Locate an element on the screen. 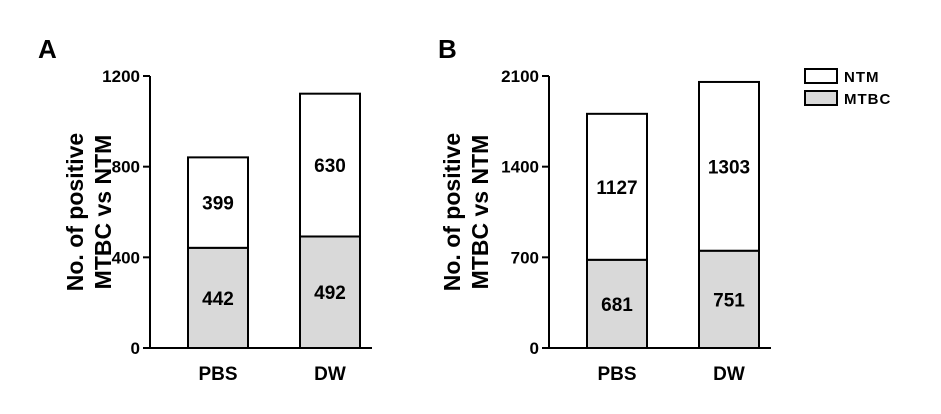 Image resolution: width=941 pixels, height=414 pixels. y-tick-label: 1400 is located at coordinates (520, 167).